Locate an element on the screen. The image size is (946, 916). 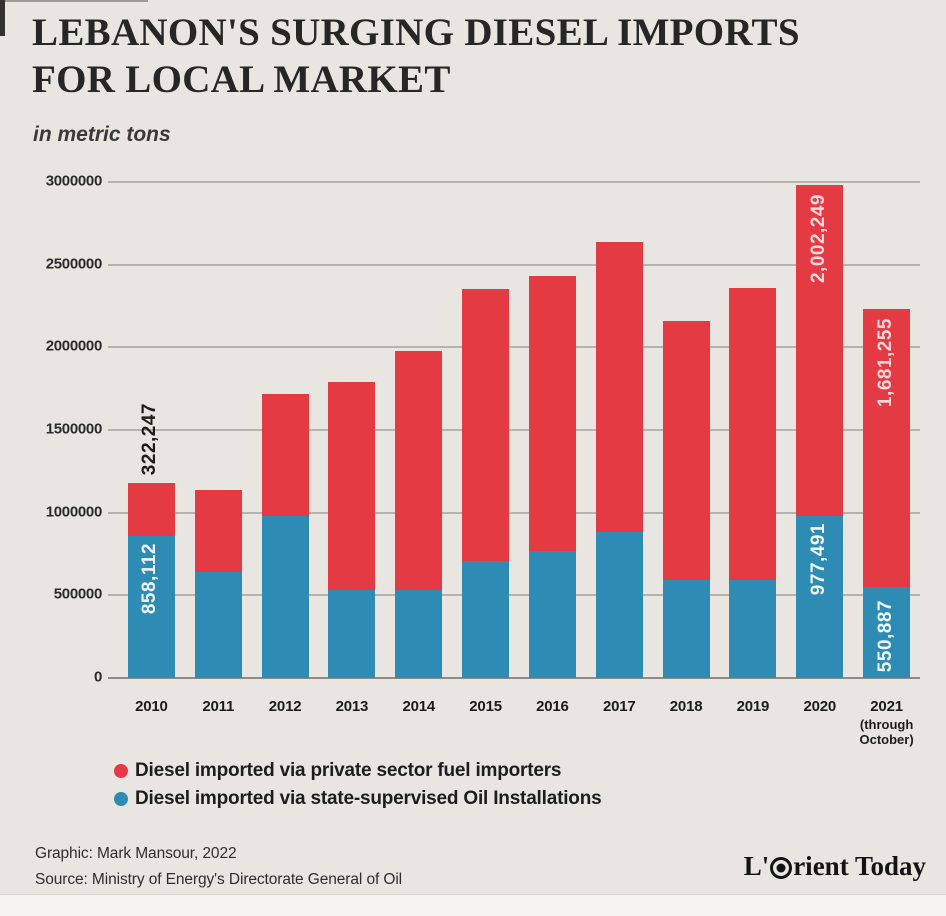
bar-segment-2020-private is located at coordinates (820, 351).